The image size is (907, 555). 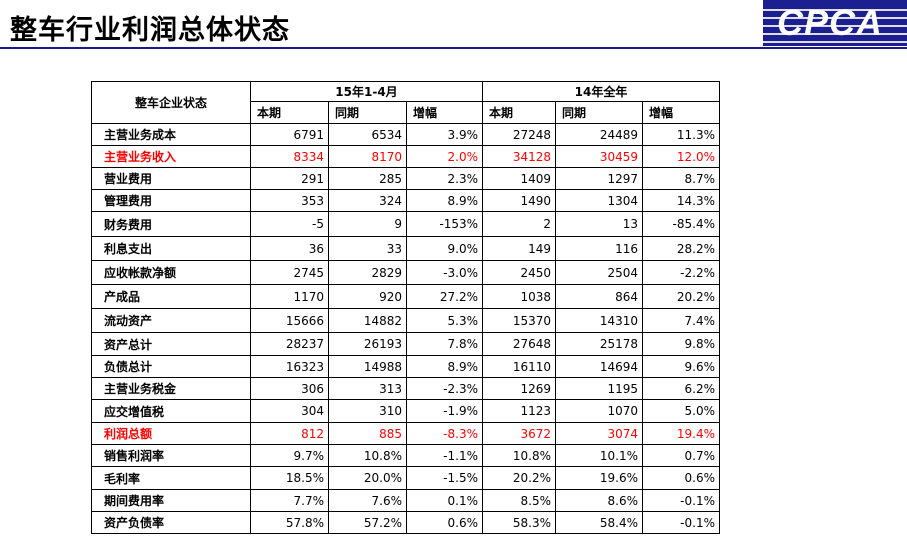 What do you see at coordinates (171, 248) in the screenshot?
I see `row-label: 利息支出` at bounding box center [171, 248].